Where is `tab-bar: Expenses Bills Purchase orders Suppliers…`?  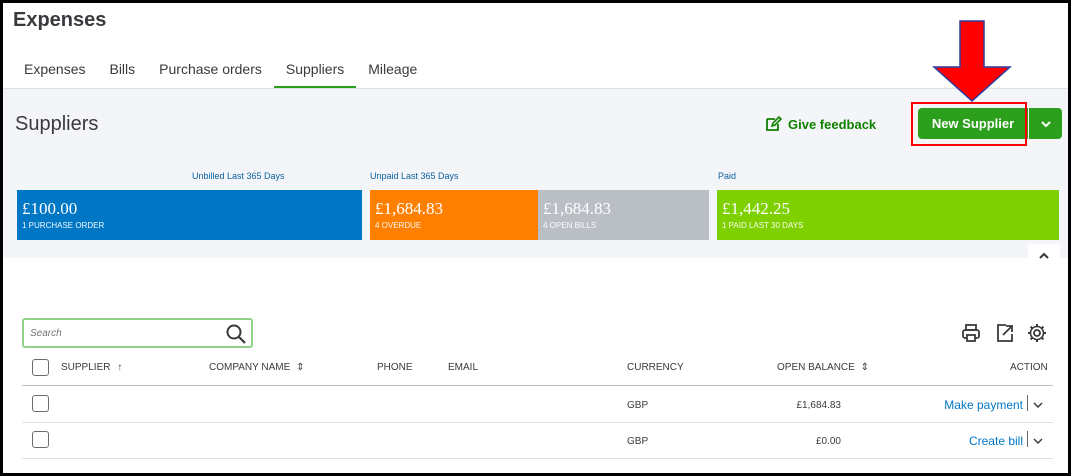
tab-bar: Expenses Bills Purchase orders Suppliers… is located at coordinates (220, 72).